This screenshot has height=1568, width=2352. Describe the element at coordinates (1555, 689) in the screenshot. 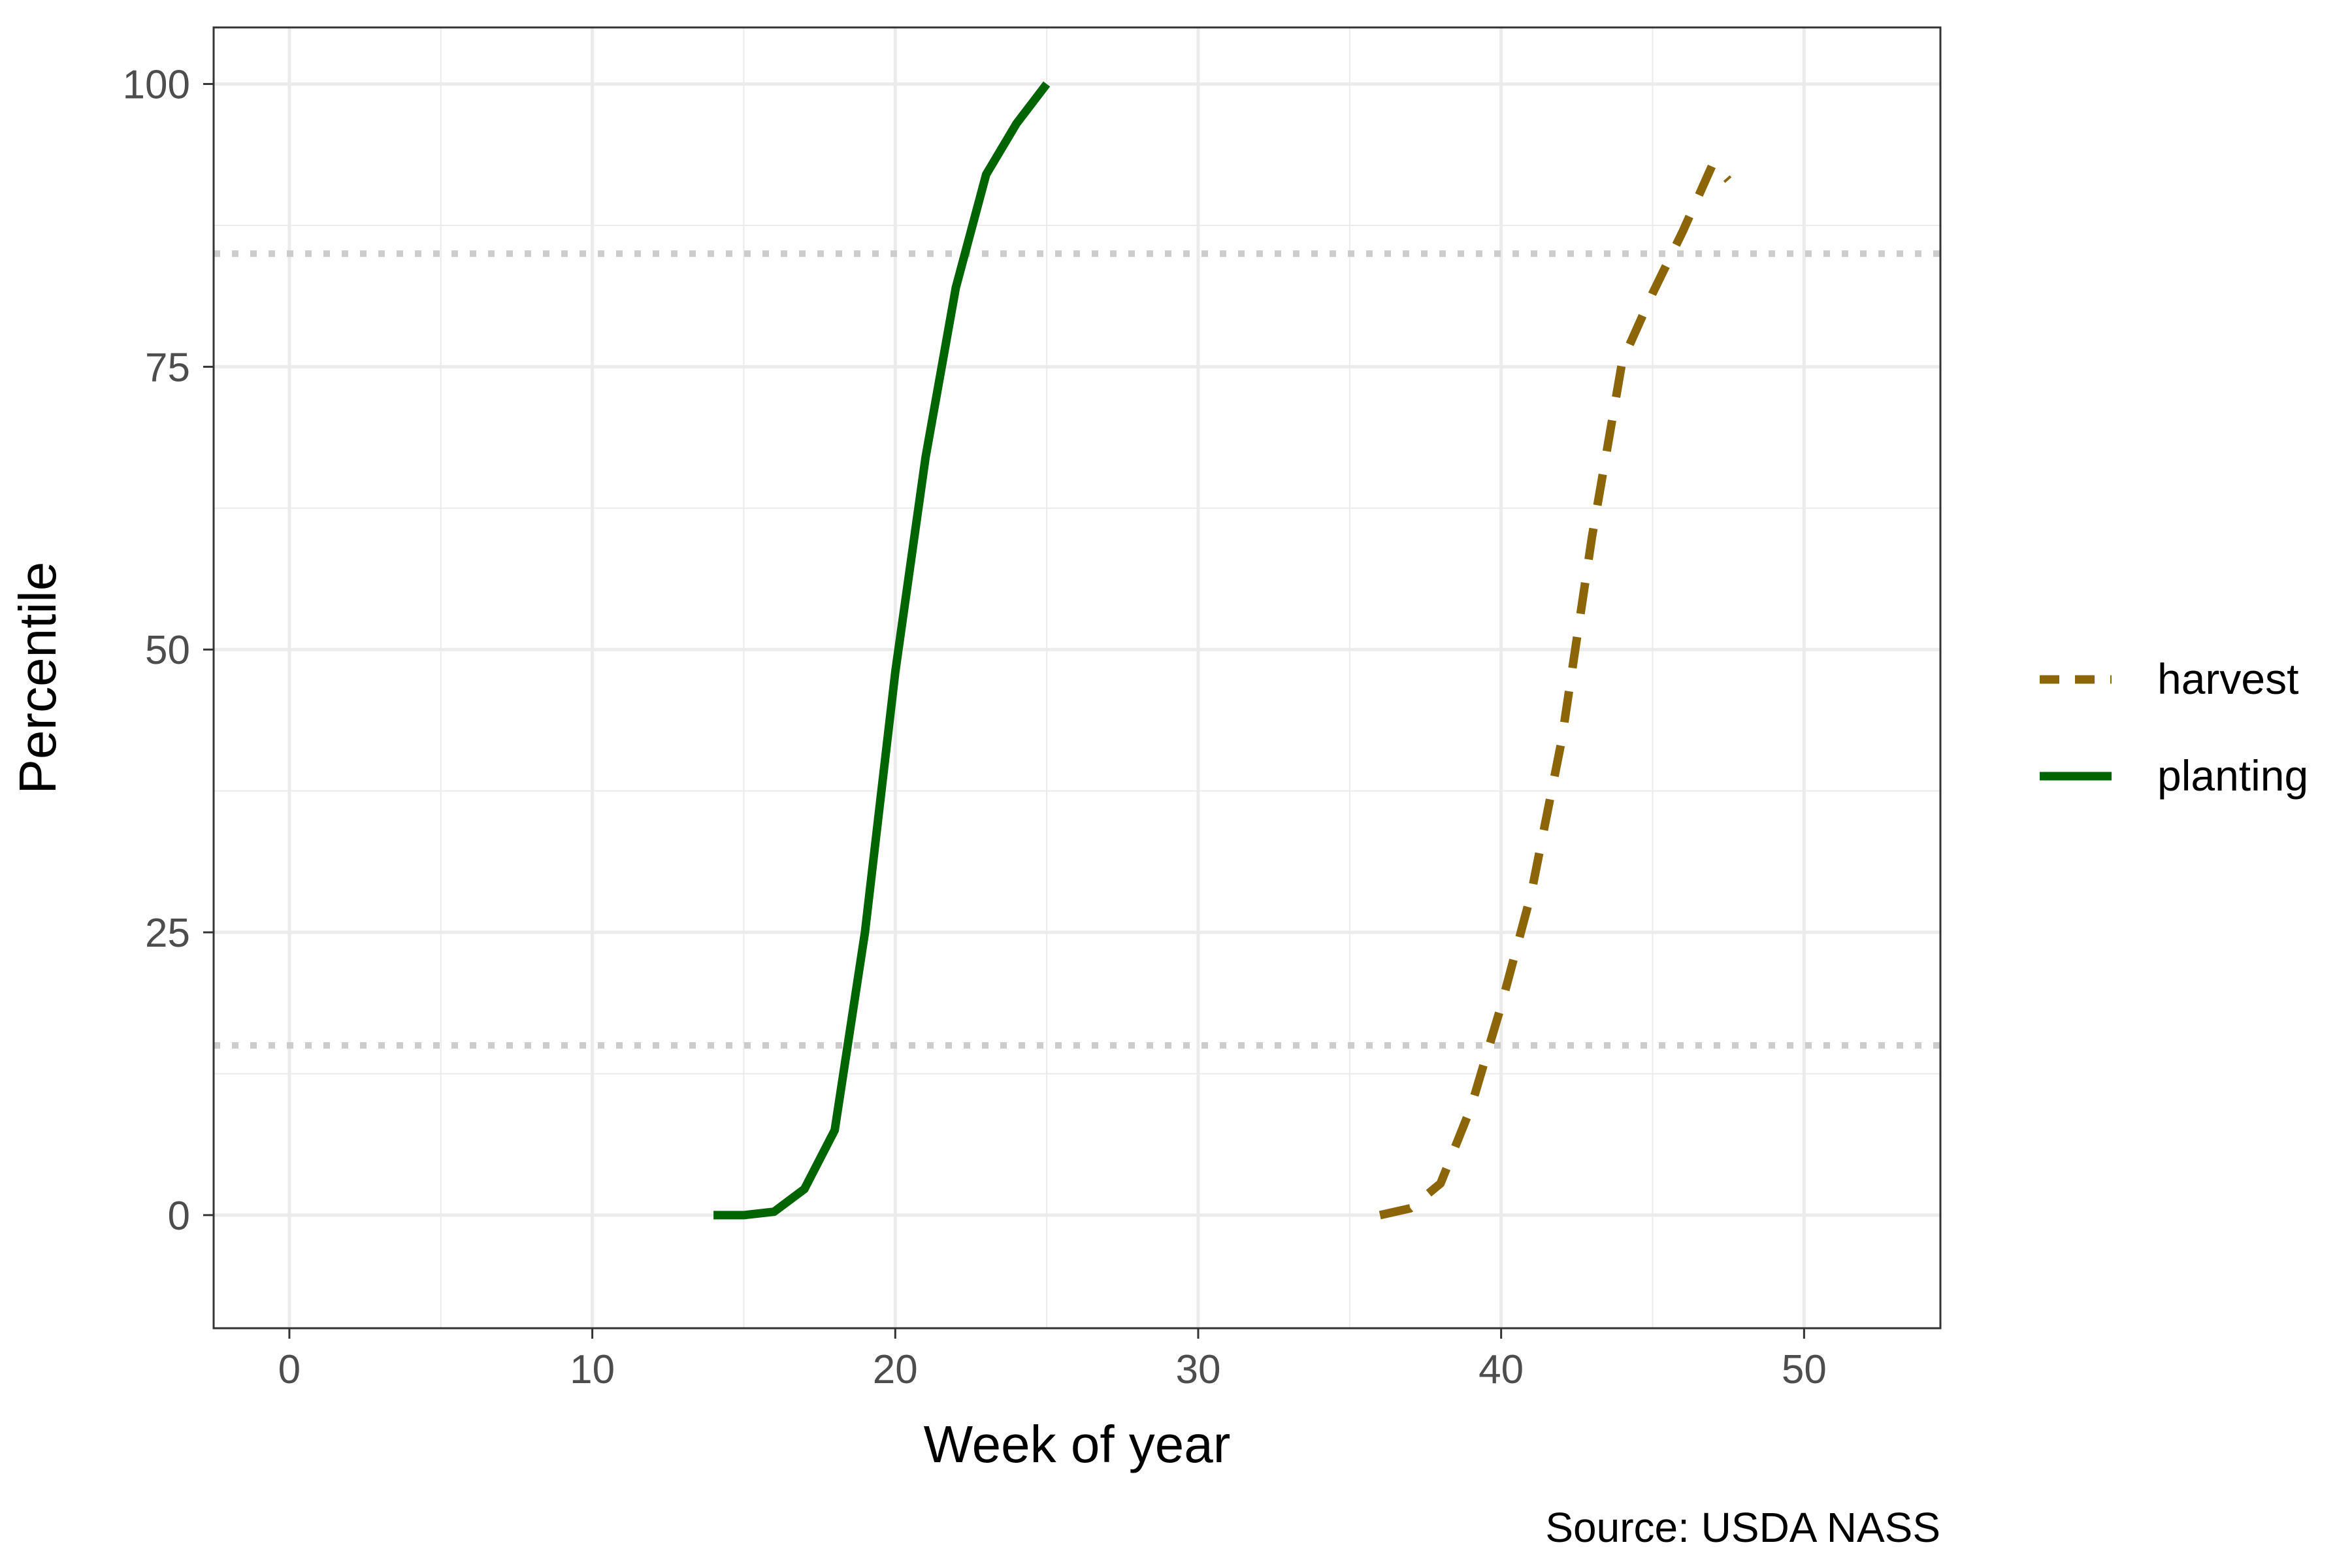

I see `series-line-harvest` at that location.